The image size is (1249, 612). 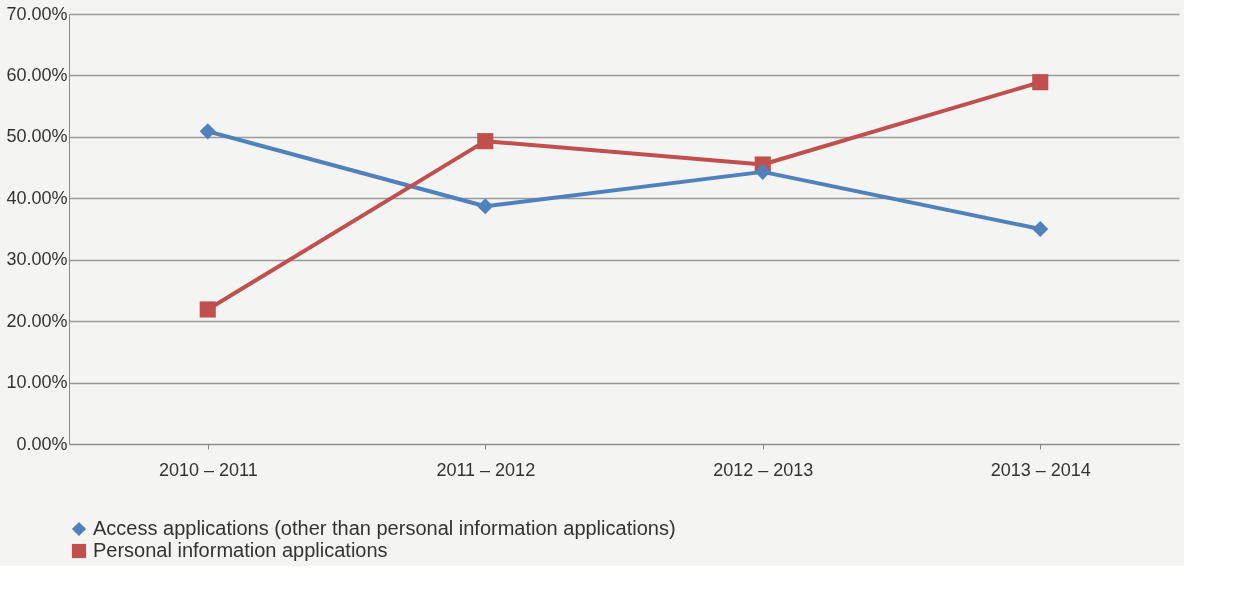 I want to click on y-tick-label: 60.00%, so click(x=37, y=74).